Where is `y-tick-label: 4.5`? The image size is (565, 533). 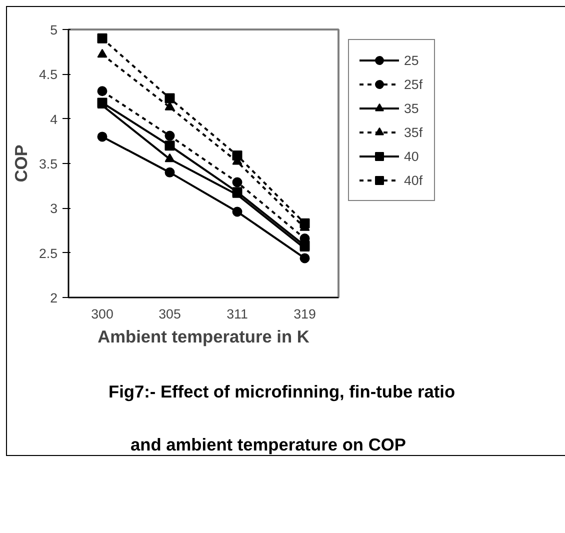 y-tick-label: 4.5 is located at coordinates (48, 74).